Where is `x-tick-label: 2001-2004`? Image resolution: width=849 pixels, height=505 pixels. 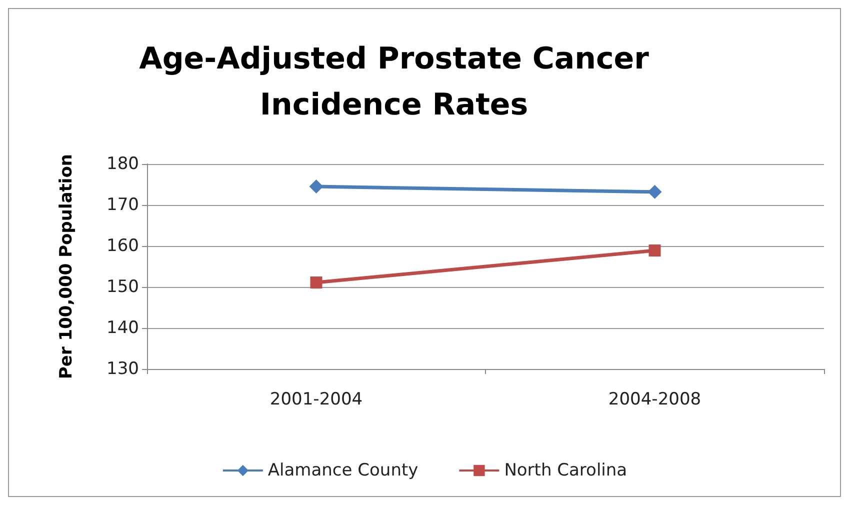
x-tick-label: 2001-2004 is located at coordinates (316, 400).